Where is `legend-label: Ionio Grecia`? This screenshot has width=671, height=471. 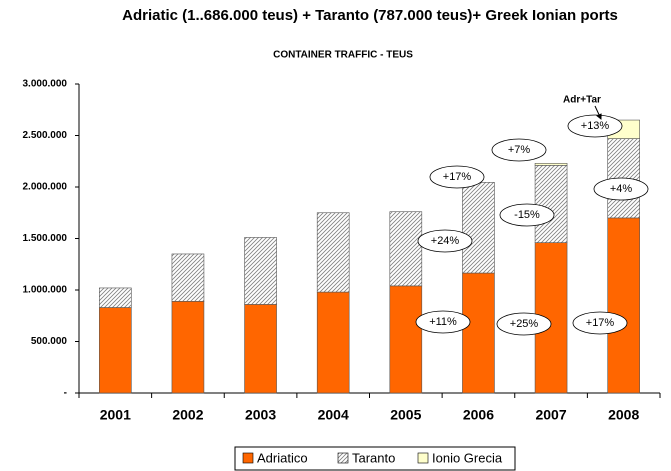 legend-label: Ionio Grecia is located at coordinates (467, 457).